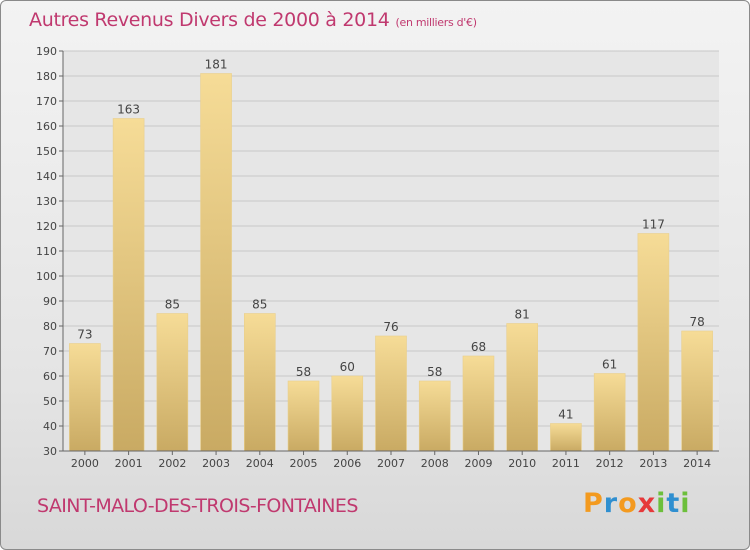  I want to click on y-tick-label: 90, so click(50, 301).